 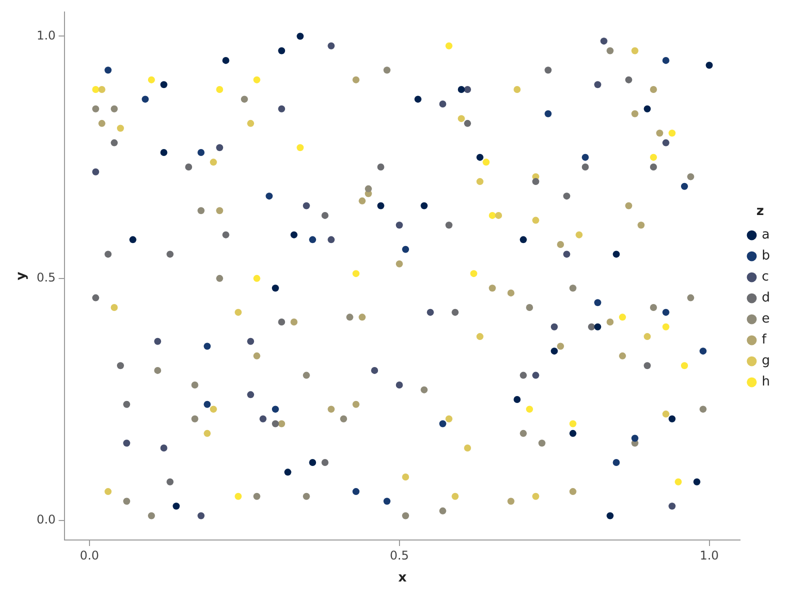 What do you see at coordinates (90, 555) in the screenshot?
I see `x-tick-label: 0.0` at bounding box center [90, 555].